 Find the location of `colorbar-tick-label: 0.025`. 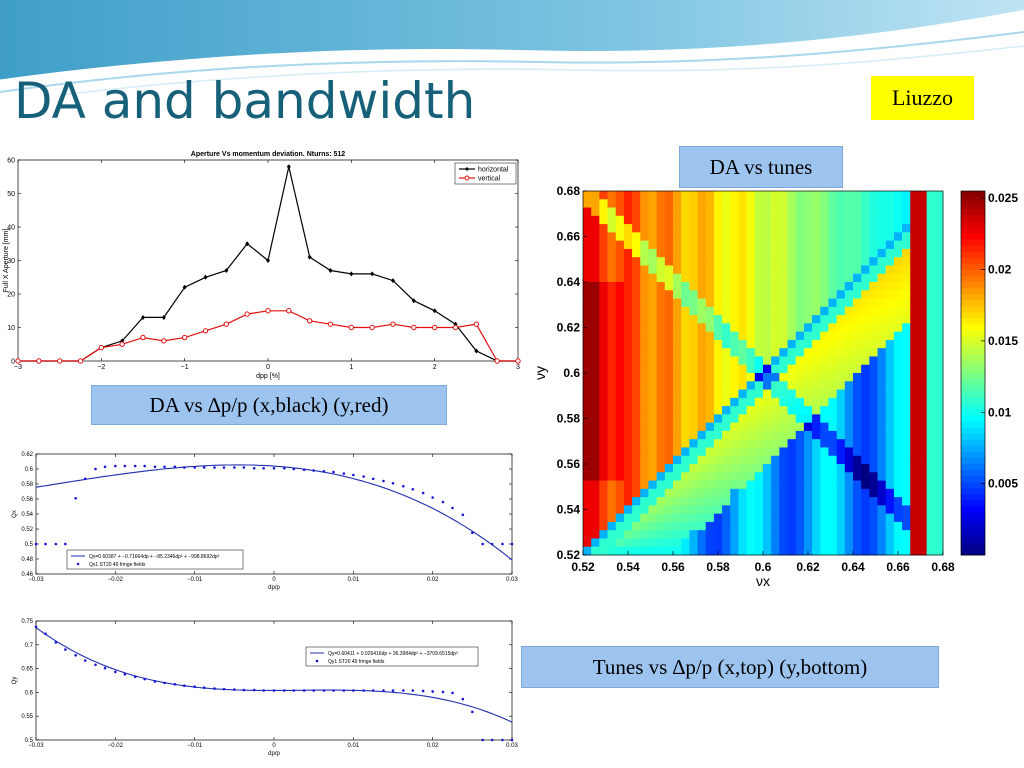

colorbar-tick-label: 0.025 is located at coordinates (1003, 198).